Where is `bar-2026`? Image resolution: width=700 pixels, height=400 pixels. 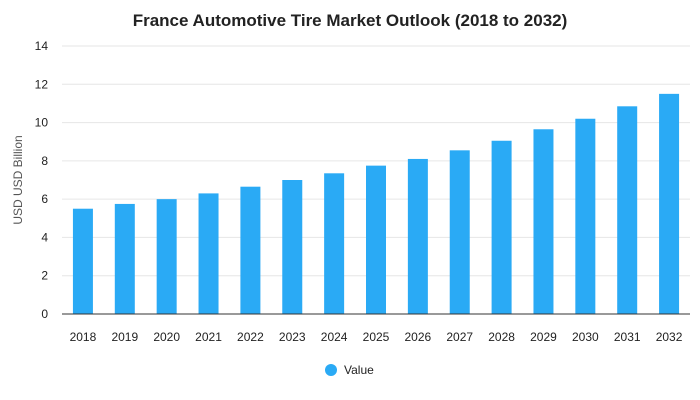 bar-2026 is located at coordinates (417, 236).